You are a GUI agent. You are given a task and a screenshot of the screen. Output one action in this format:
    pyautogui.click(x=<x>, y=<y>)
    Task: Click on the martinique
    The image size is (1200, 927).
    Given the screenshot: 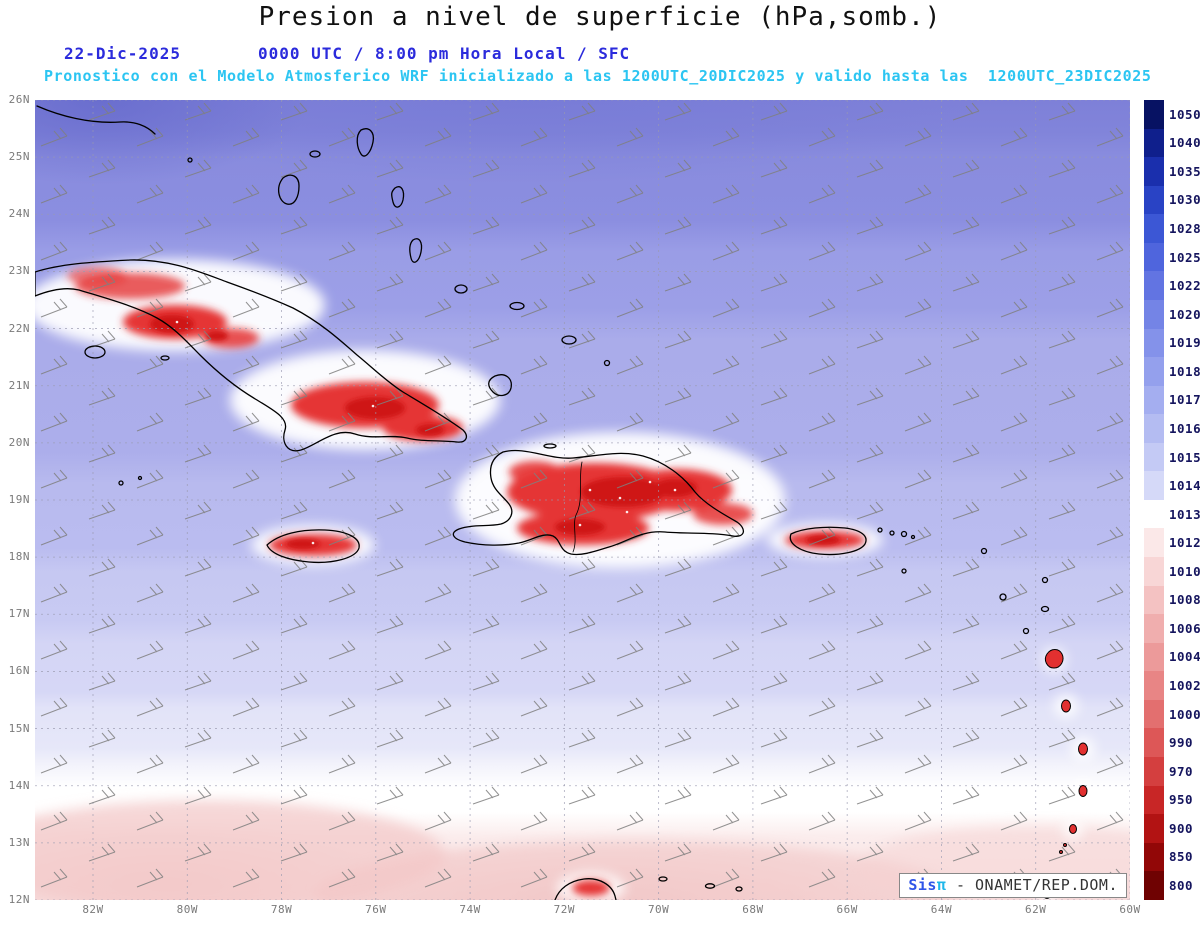 What is the action you would take?
    pyautogui.click(x=1083, y=749)
    